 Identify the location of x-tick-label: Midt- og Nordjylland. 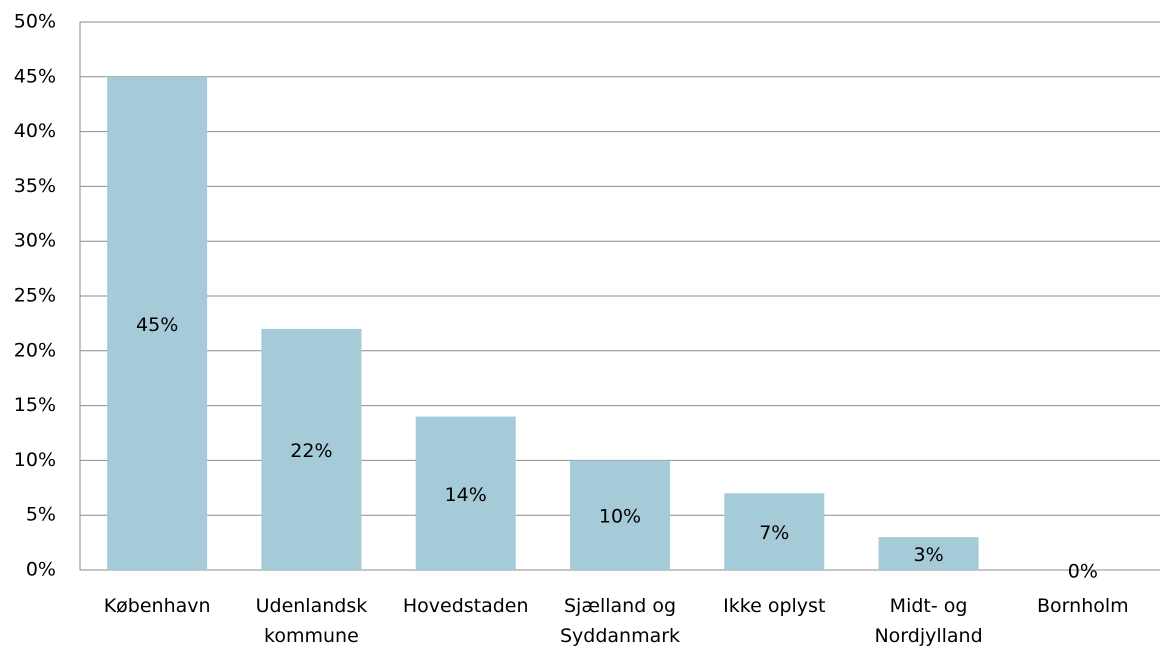
(928, 621).